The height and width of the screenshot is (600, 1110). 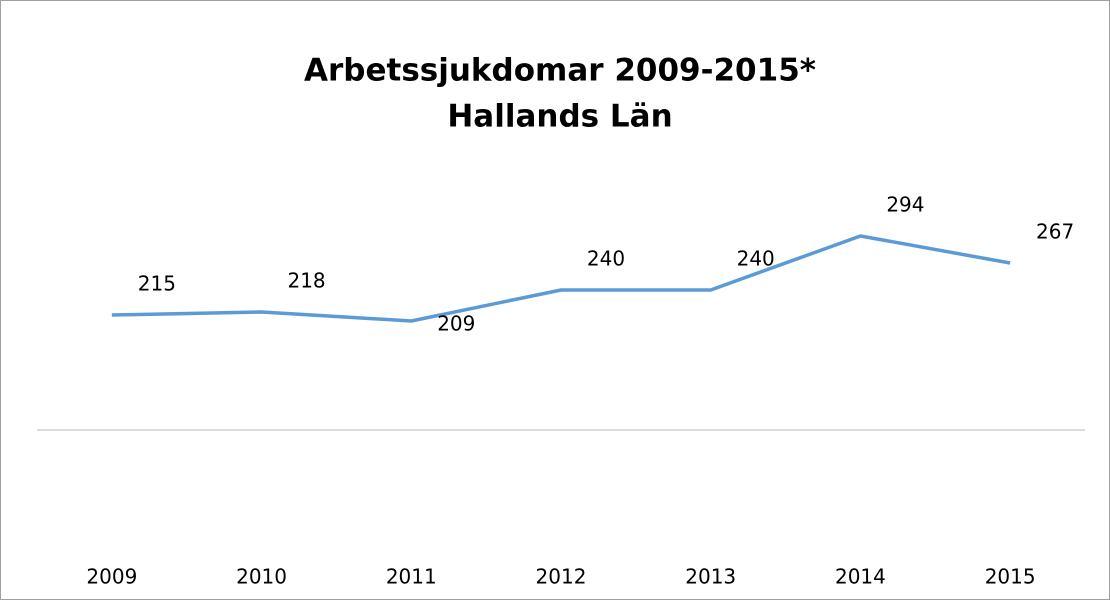 I want to click on x-tick-label: 2010, so click(x=261, y=577).